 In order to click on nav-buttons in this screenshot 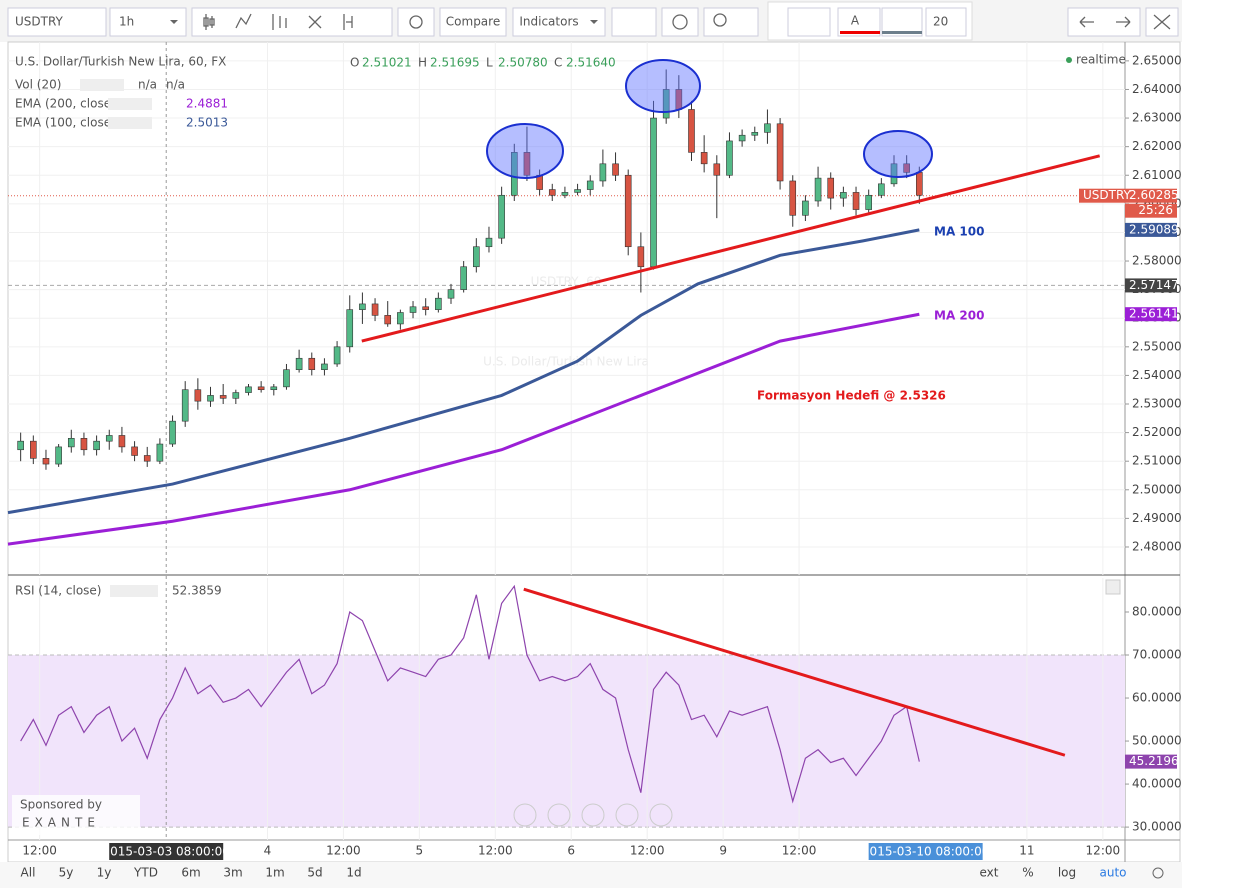, I will do `click(593, 815)`.